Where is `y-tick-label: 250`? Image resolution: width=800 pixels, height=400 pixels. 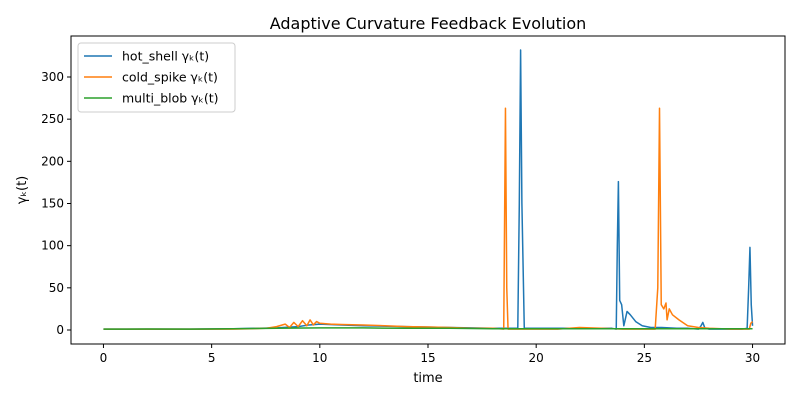 y-tick-label: 250 is located at coordinates (52, 119).